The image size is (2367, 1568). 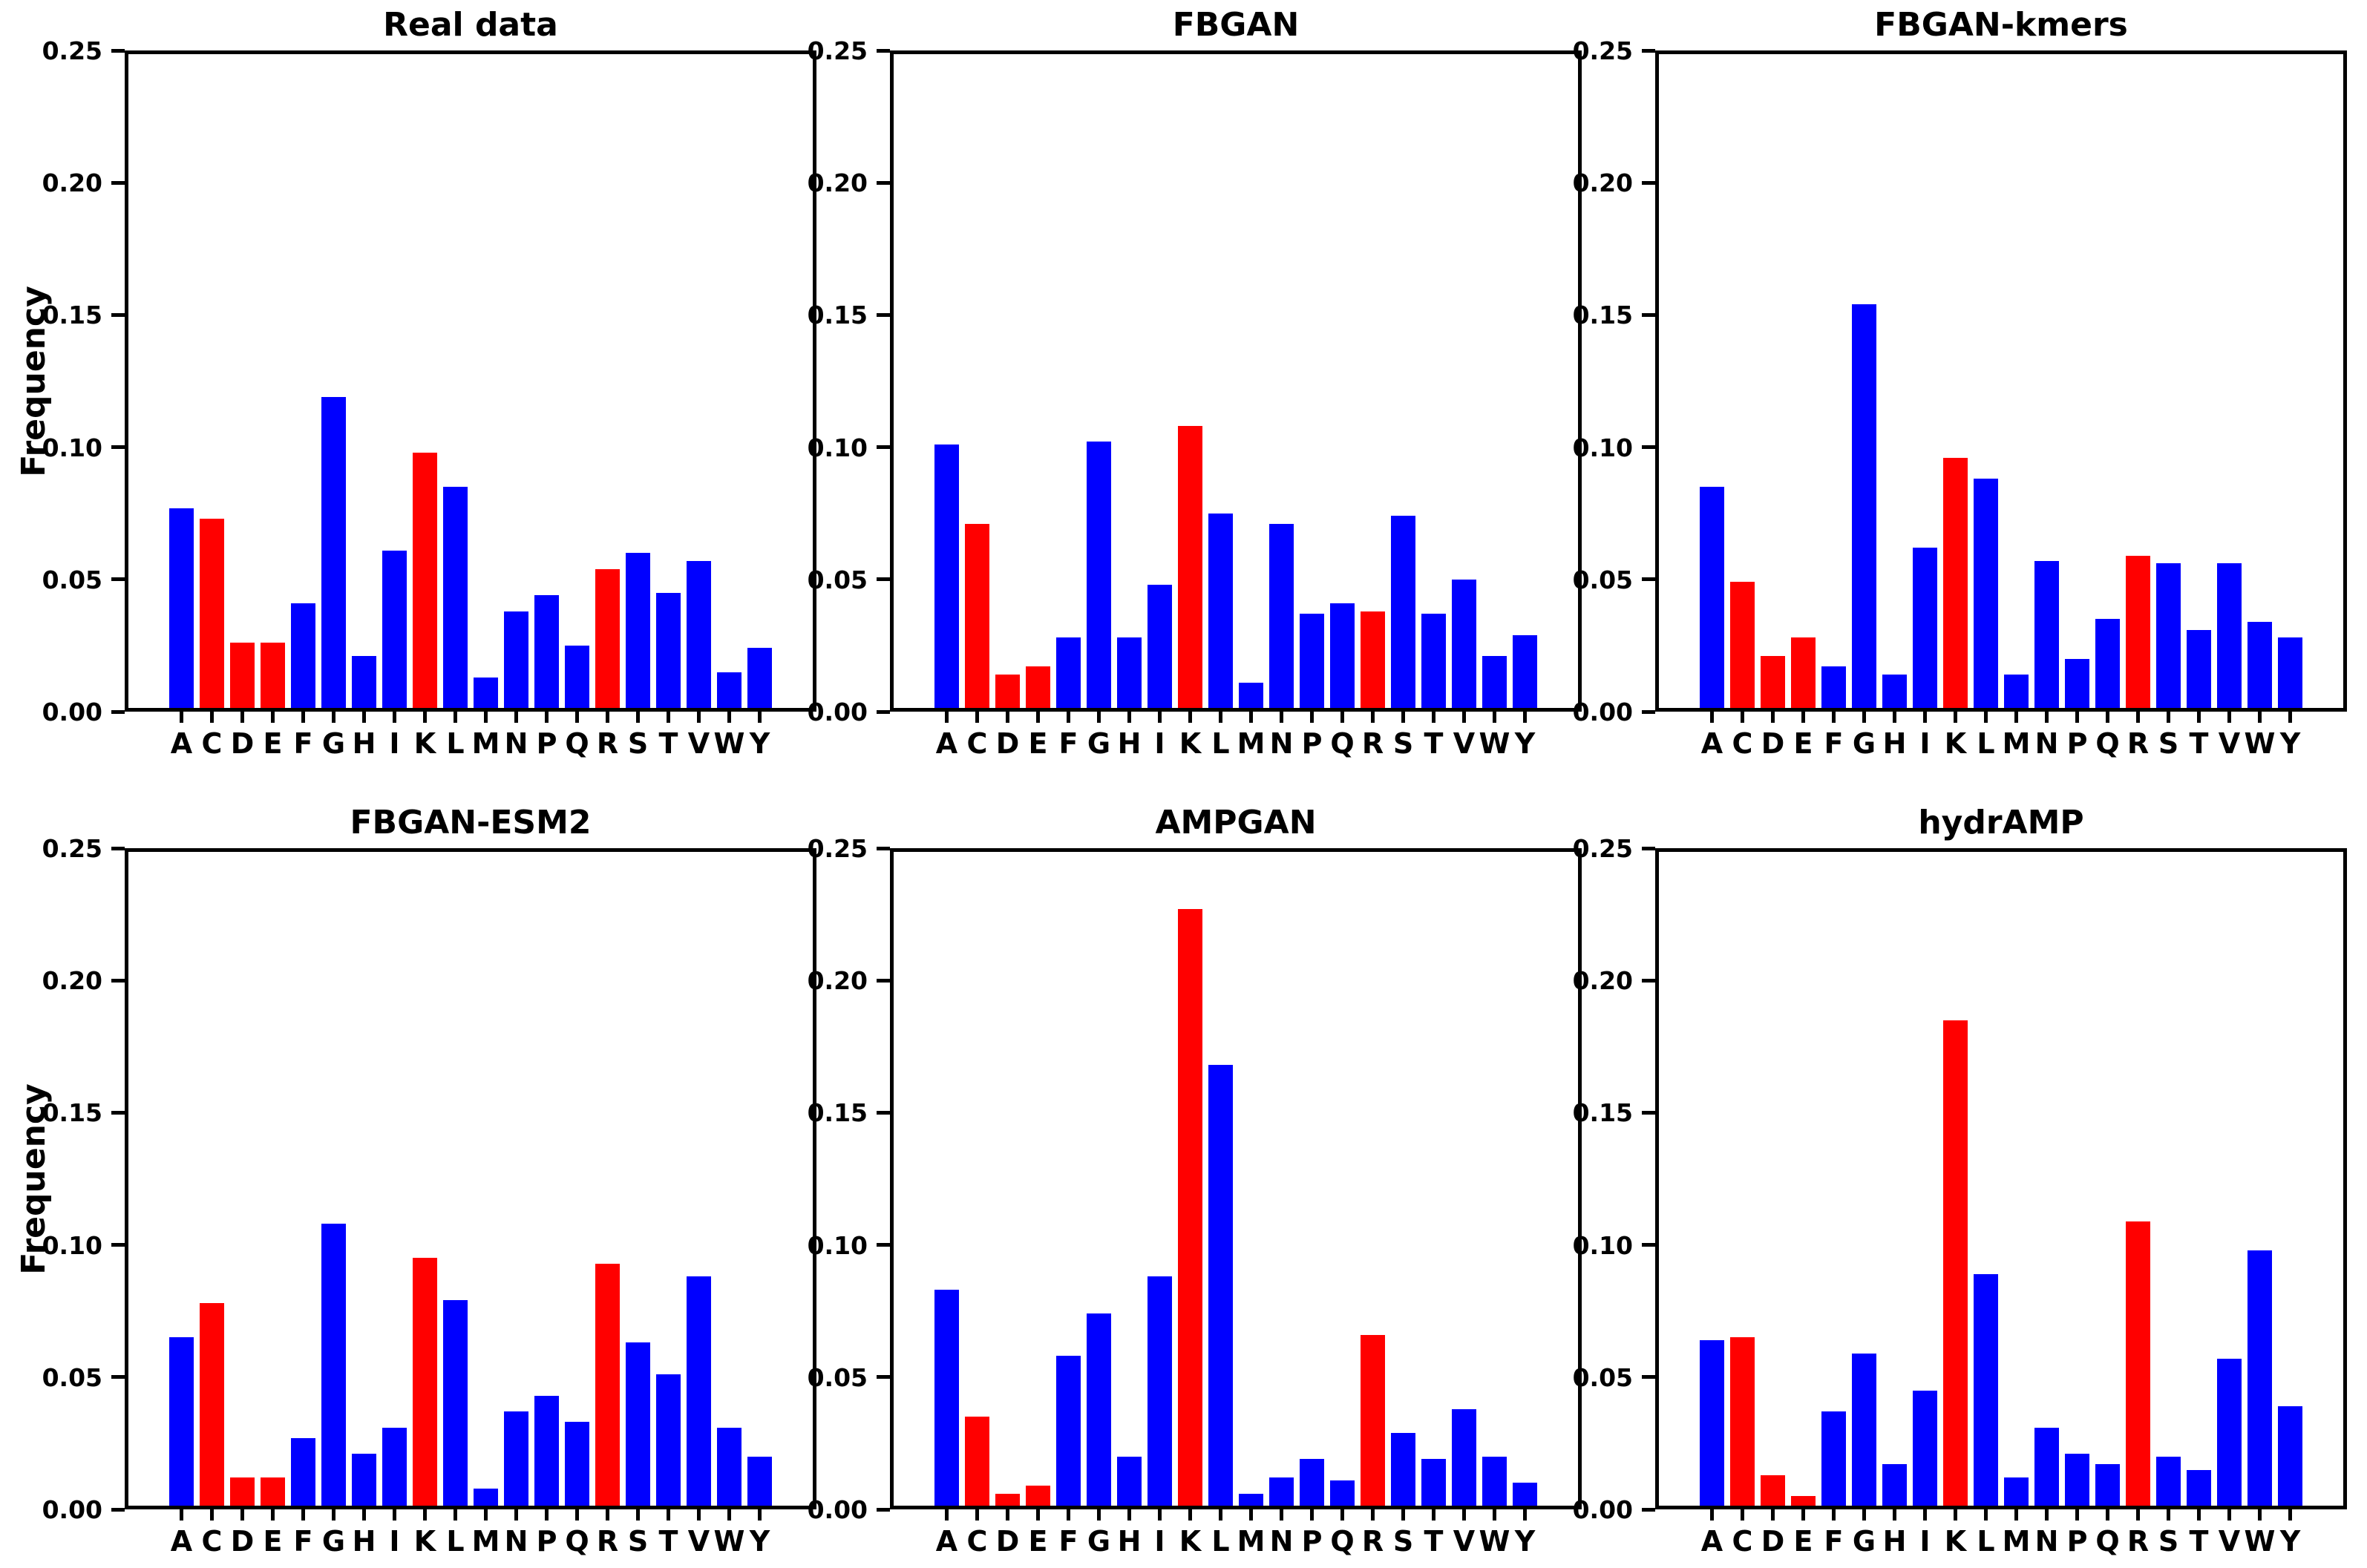 What do you see at coordinates (2001, 823) in the screenshot?
I see `chart-title: hydrAMP` at bounding box center [2001, 823].